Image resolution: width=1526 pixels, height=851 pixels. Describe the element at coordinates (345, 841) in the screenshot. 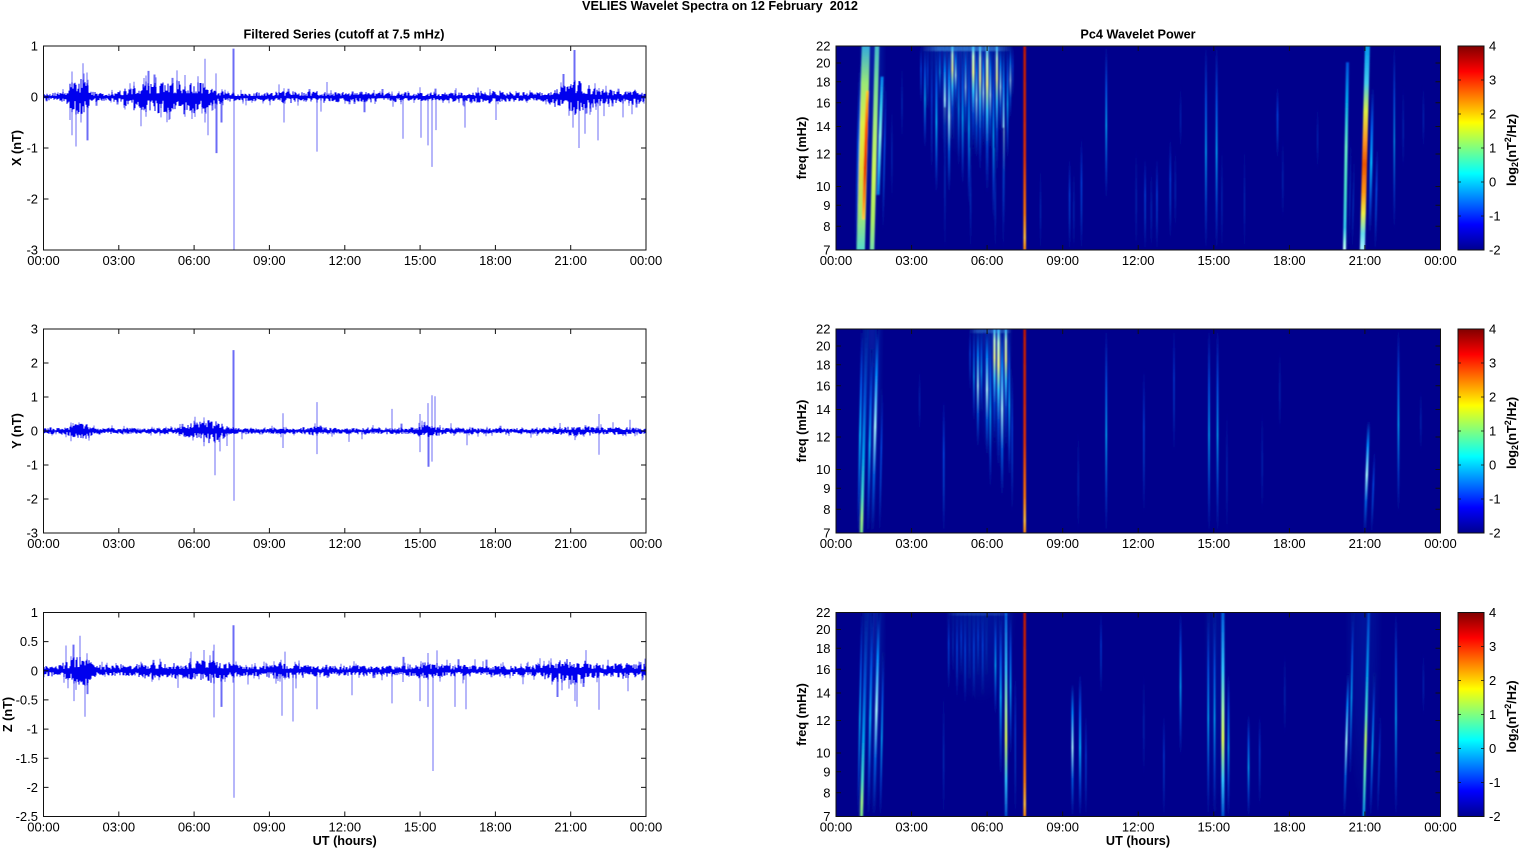

I see `svg-text: UT (hours)` at that location.